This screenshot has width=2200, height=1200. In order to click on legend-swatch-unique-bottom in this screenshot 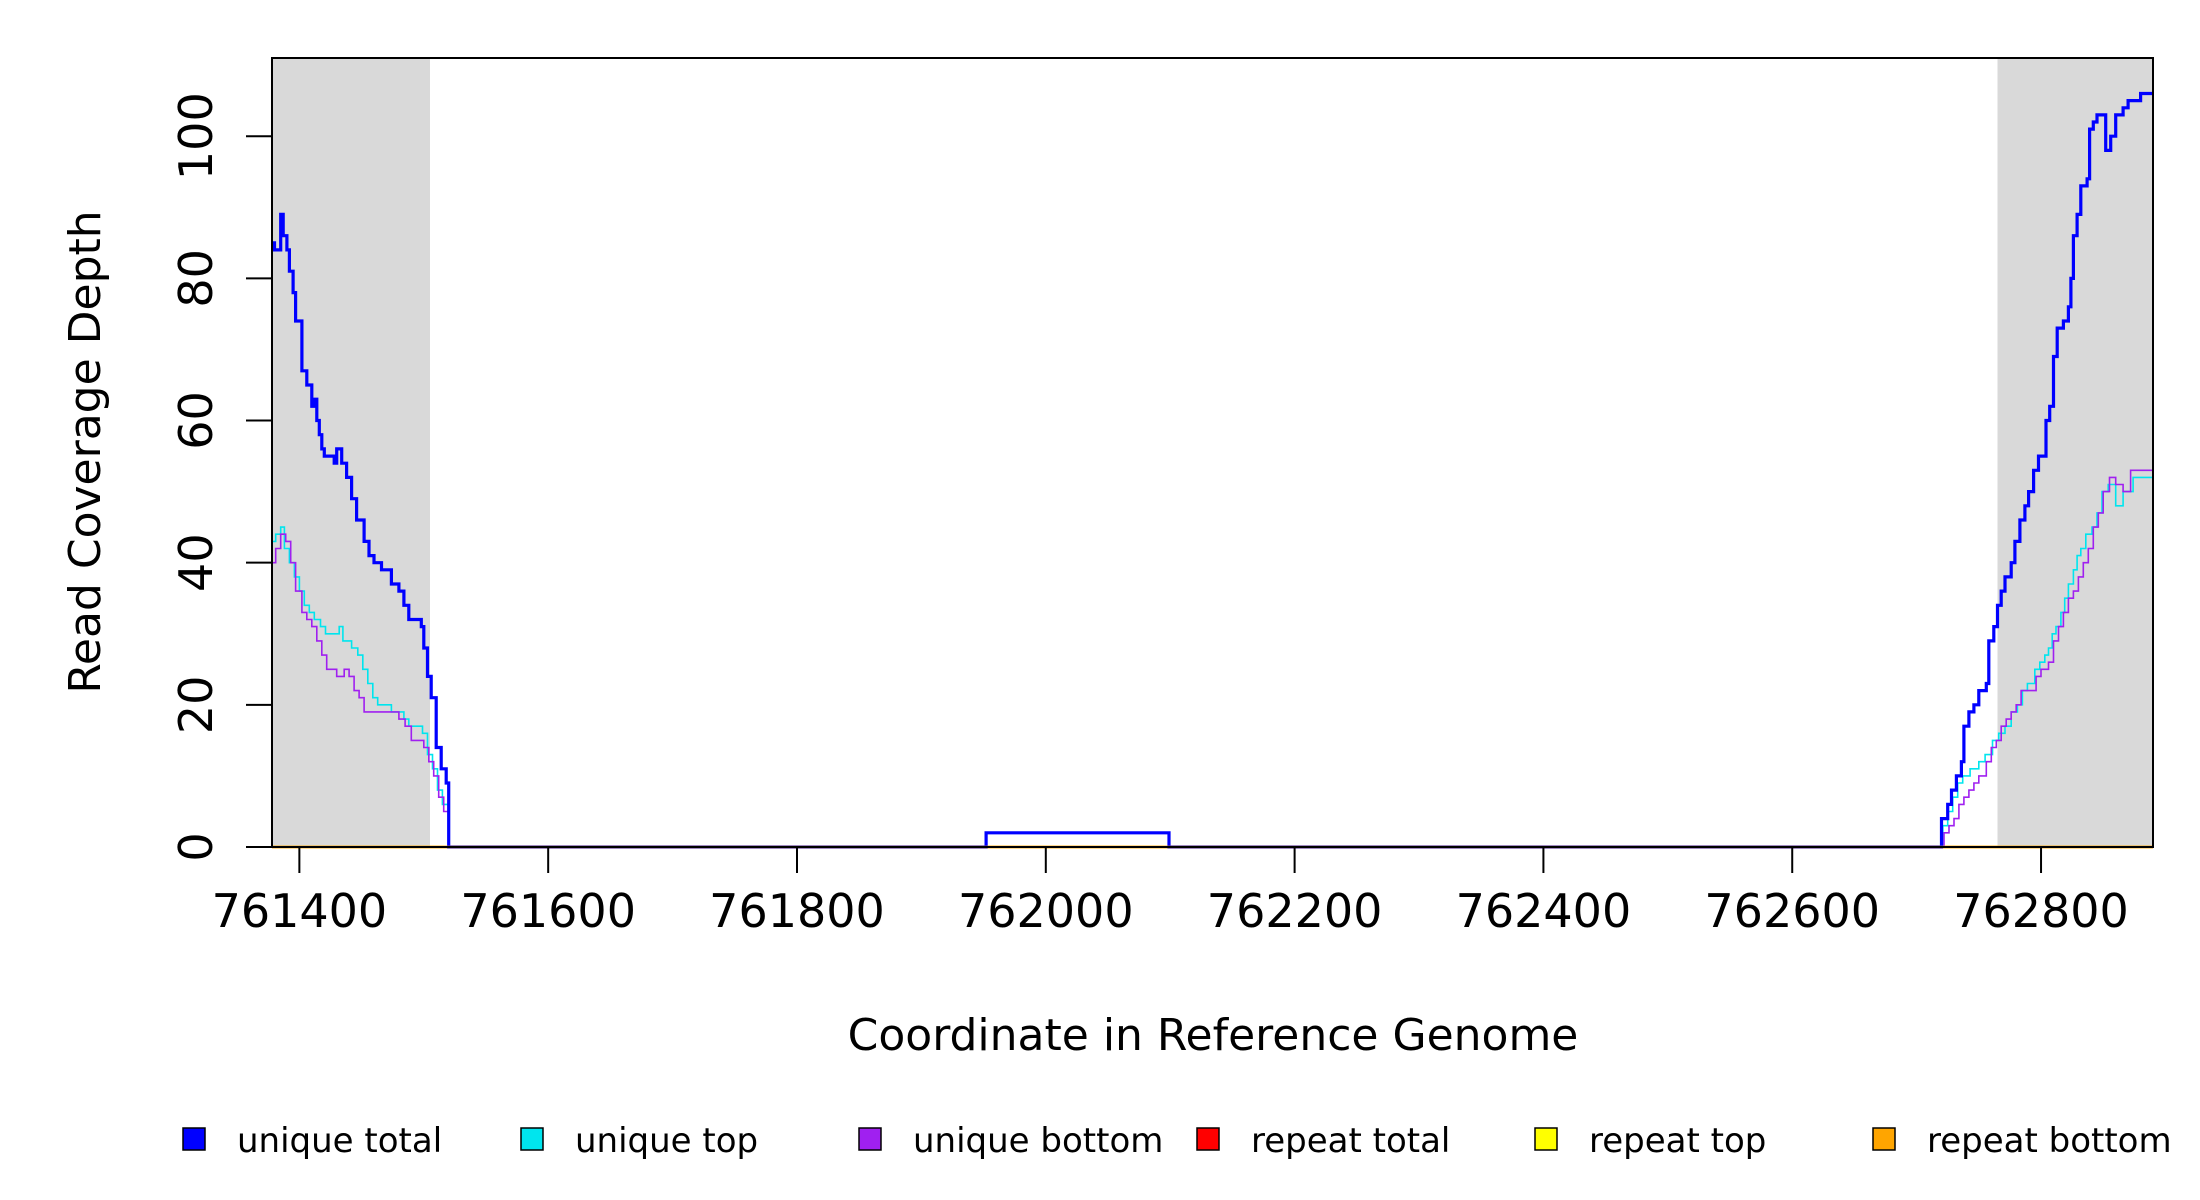, I will do `click(870, 1139)`.